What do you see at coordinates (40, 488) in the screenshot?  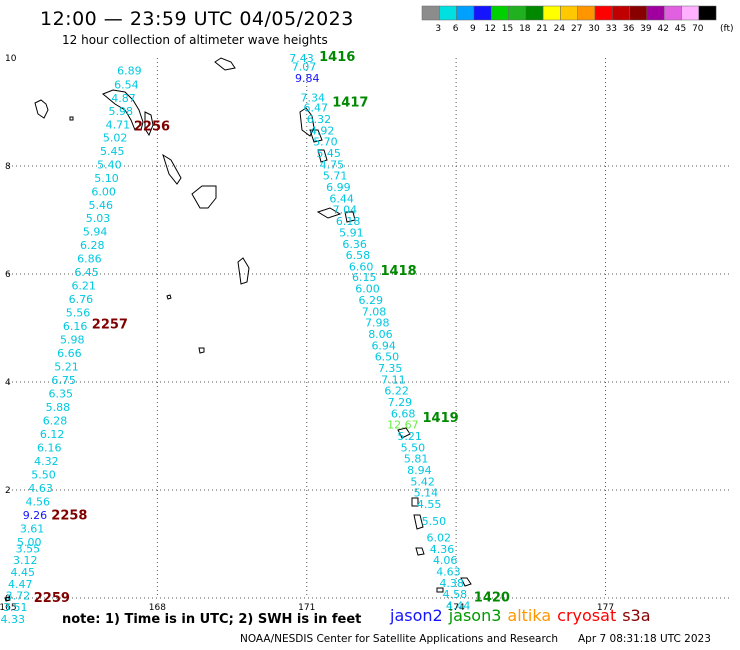 I see `wave-height-value: 4.63` at bounding box center [40, 488].